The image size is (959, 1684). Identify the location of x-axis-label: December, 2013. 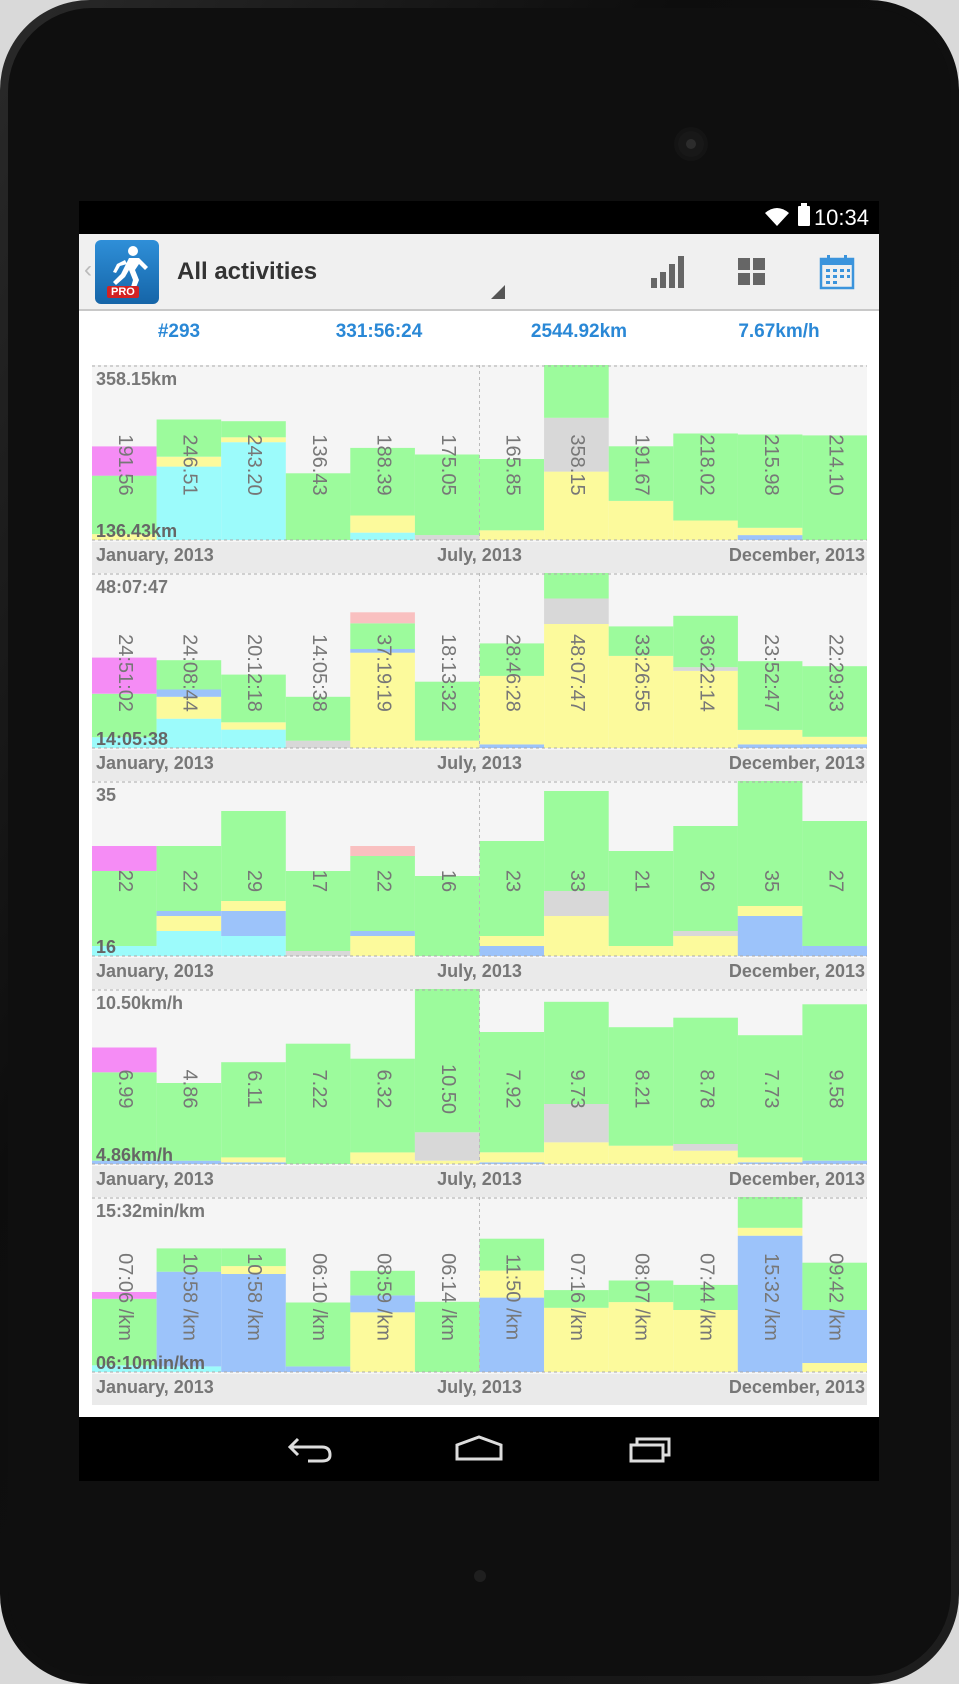
(797, 971).